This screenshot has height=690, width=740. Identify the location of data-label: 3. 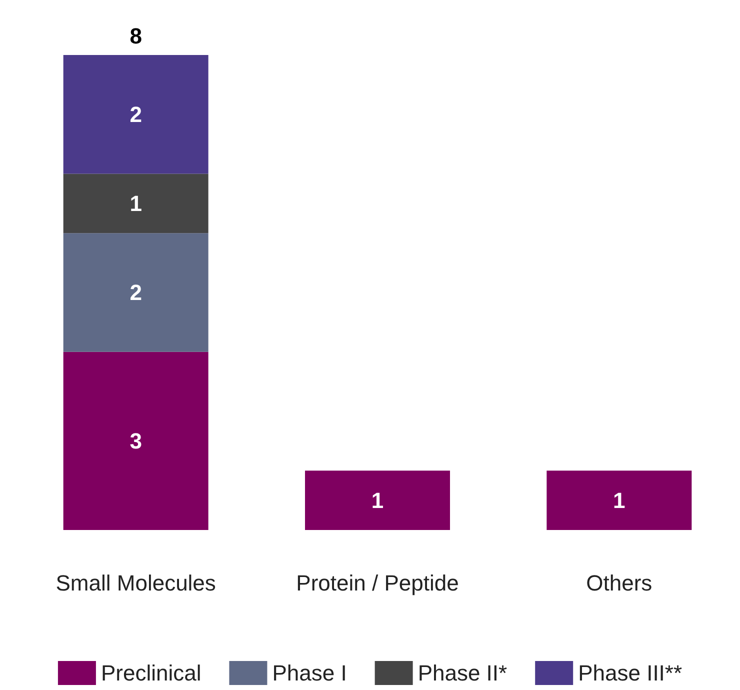
(136, 441).